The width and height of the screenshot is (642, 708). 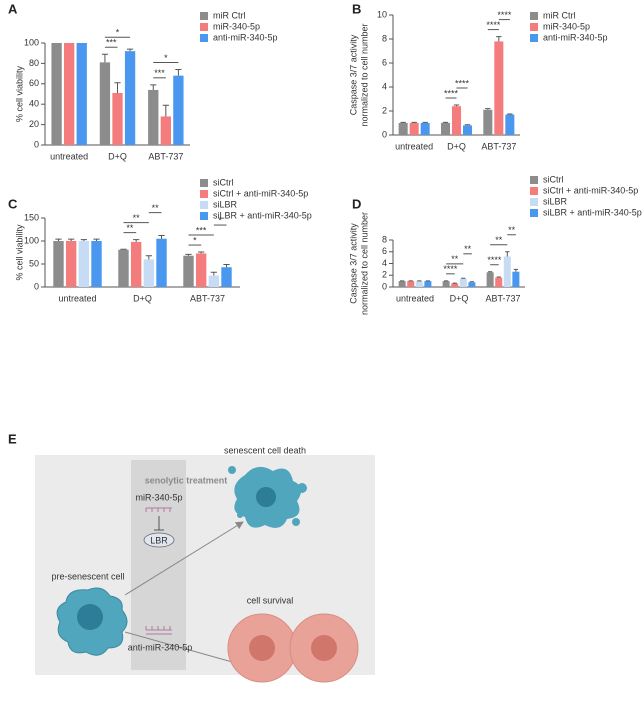 What do you see at coordinates (31, 42) in the screenshot?
I see `y-tick-label: 100` at bounding box center [31, 42].